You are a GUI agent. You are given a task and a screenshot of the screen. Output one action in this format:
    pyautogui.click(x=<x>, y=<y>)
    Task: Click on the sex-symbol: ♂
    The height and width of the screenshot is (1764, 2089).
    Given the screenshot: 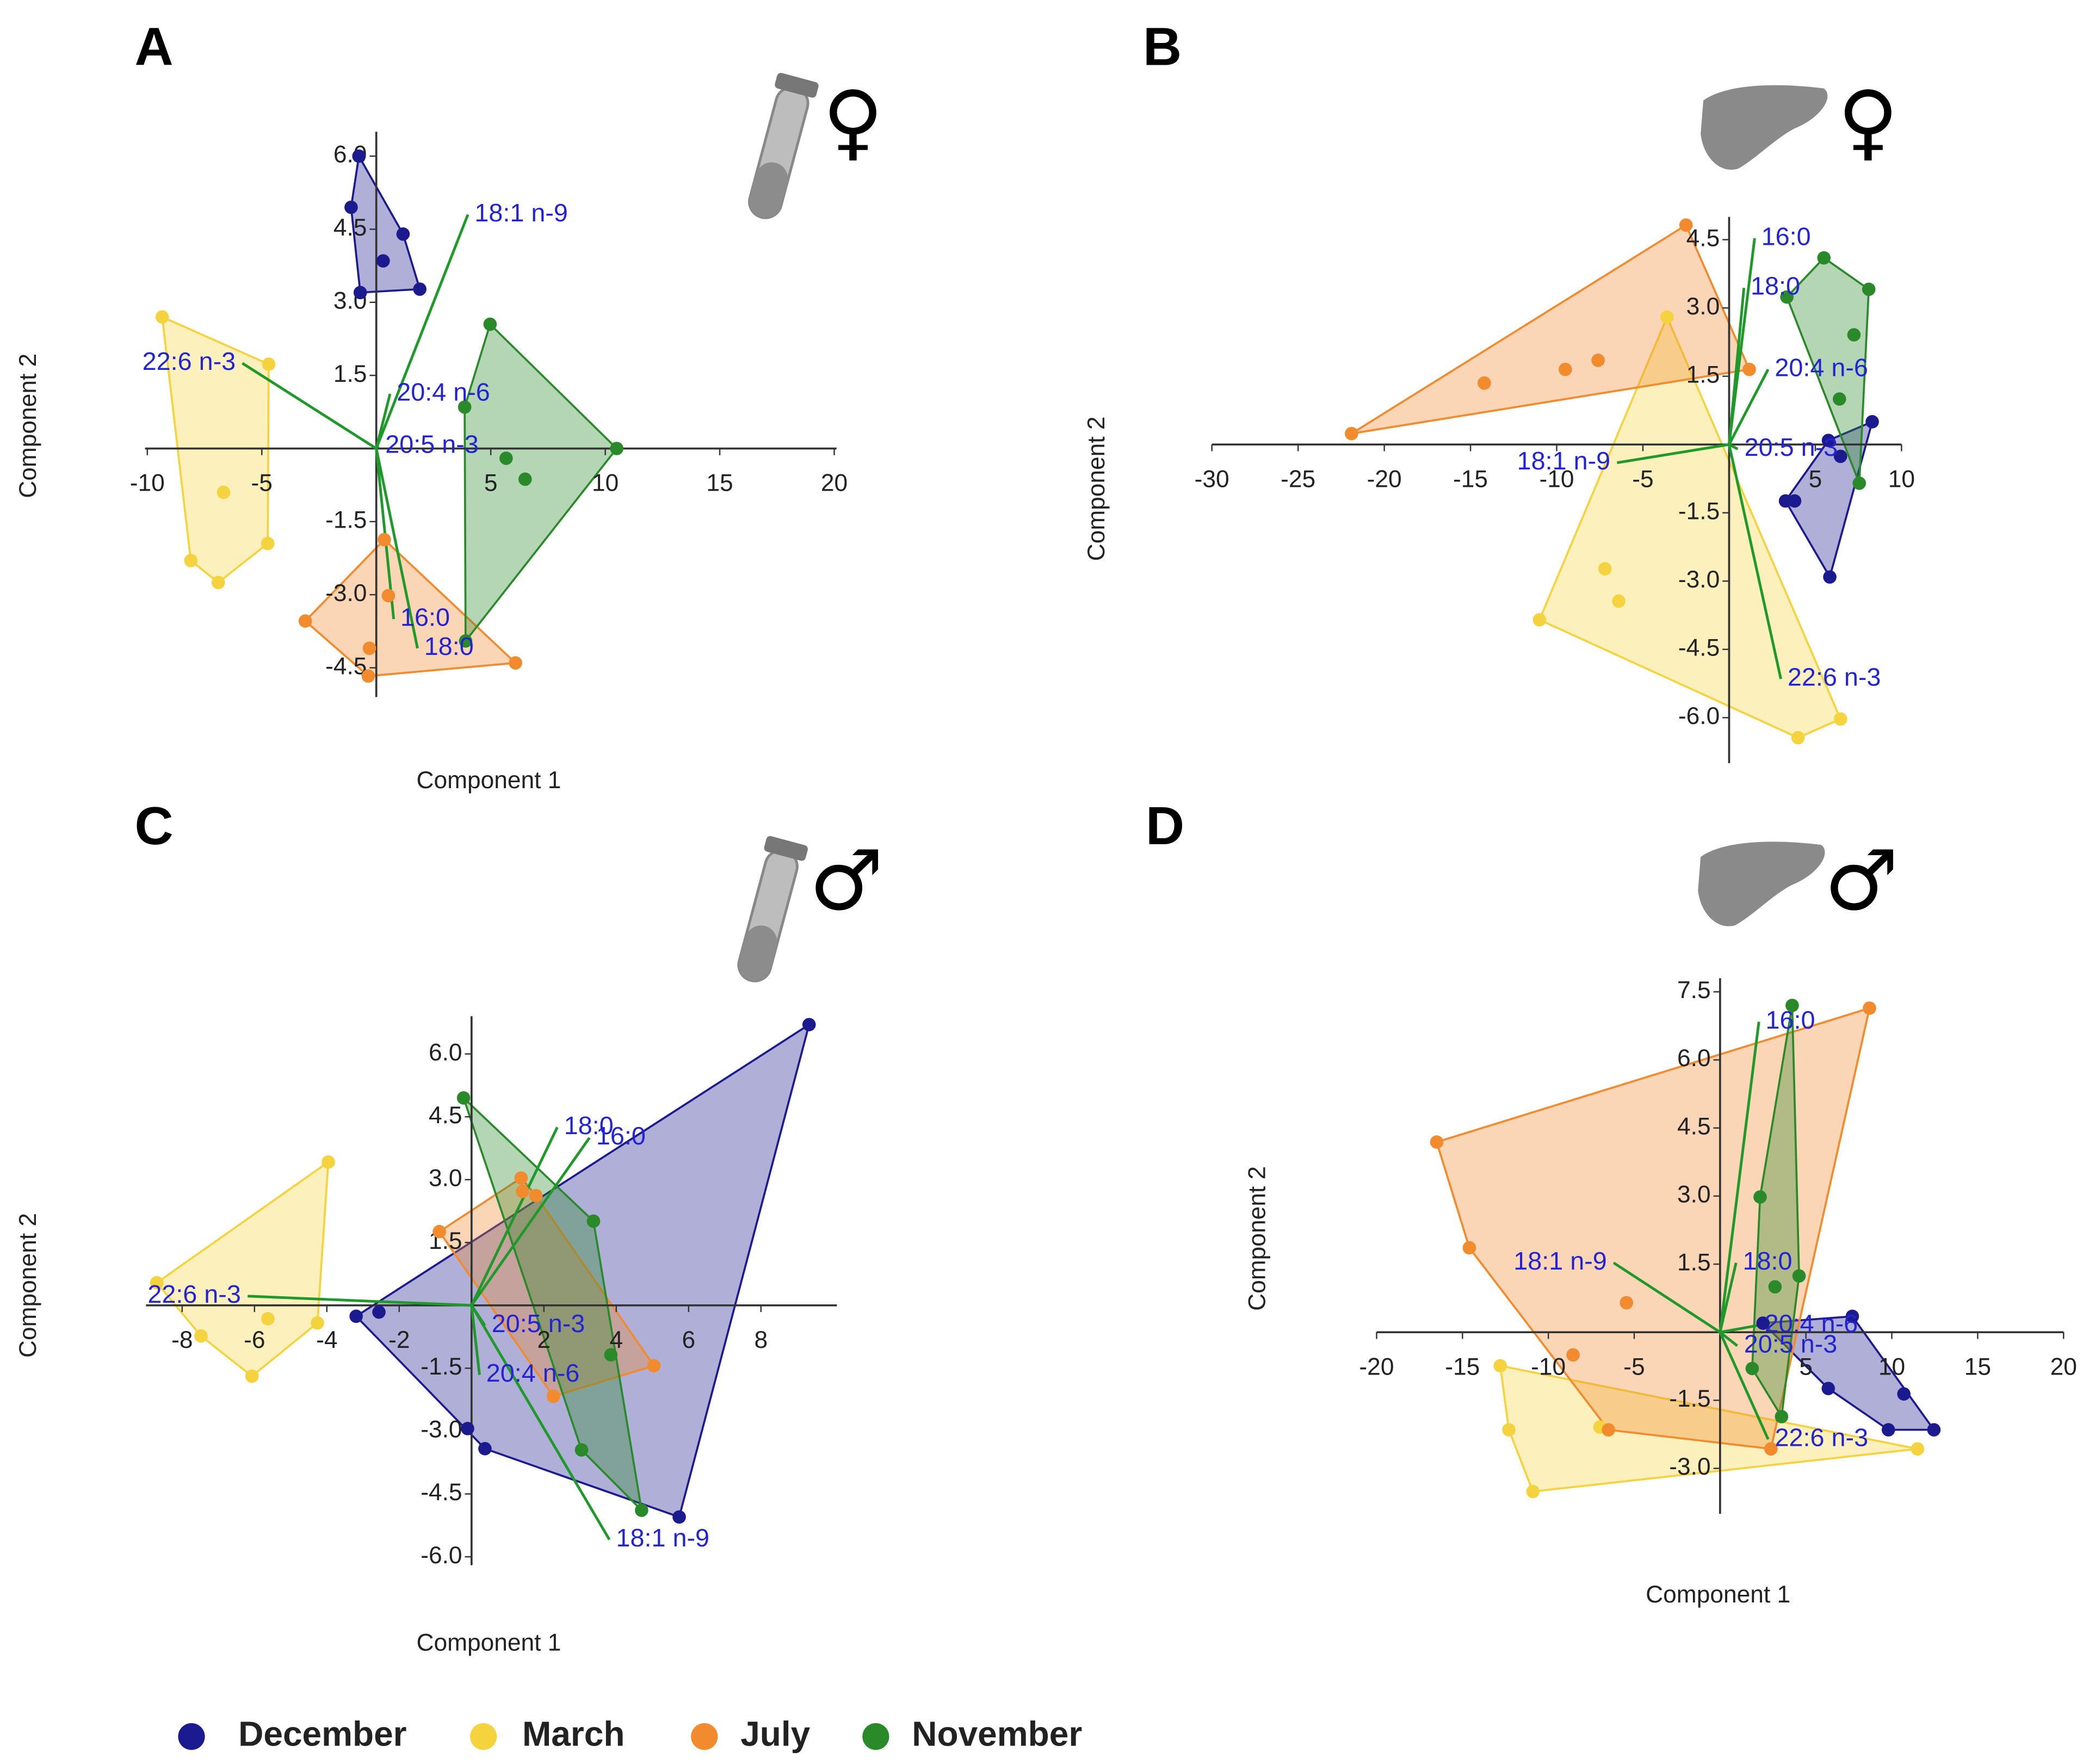 What is the action you would take?
    pyautogui.click(x=1862, y=881)
    